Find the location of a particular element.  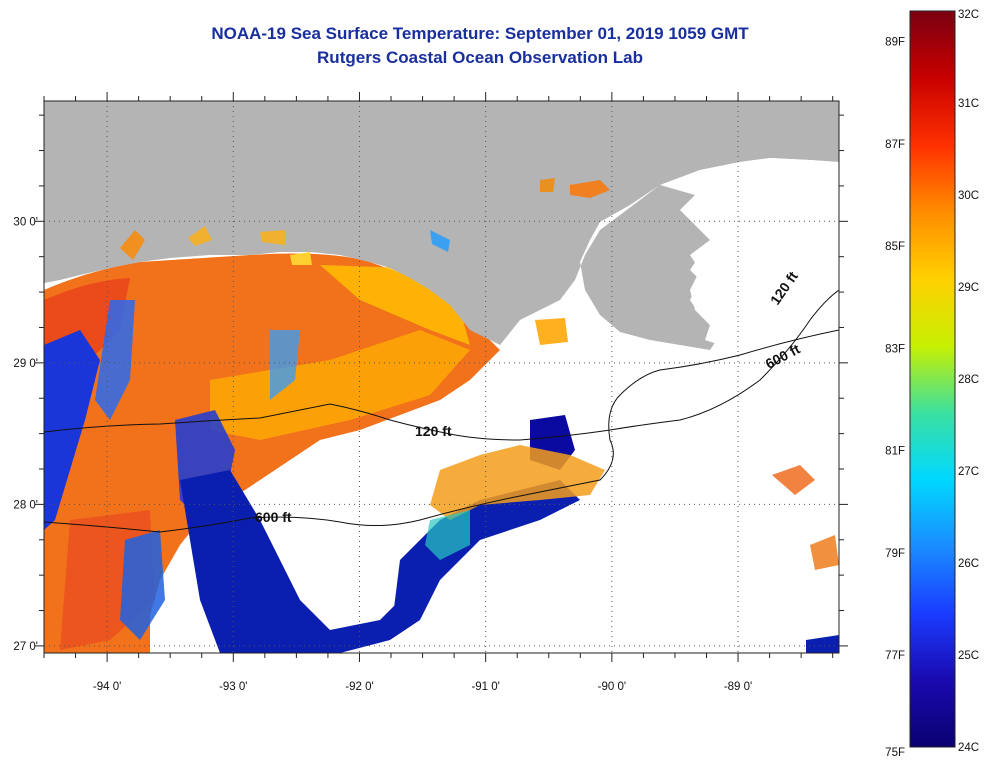

lat-label: 30 0' is located at coordinates (25, 222).